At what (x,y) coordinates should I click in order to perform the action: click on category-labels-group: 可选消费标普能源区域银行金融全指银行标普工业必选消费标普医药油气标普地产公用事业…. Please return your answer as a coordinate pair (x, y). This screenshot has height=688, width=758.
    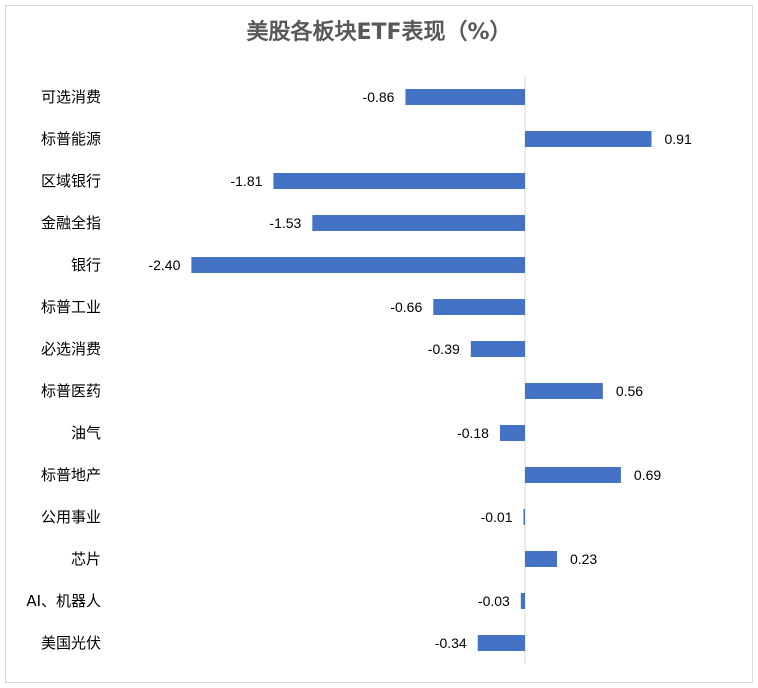
    Looking at the image, I should click on (63, 370).